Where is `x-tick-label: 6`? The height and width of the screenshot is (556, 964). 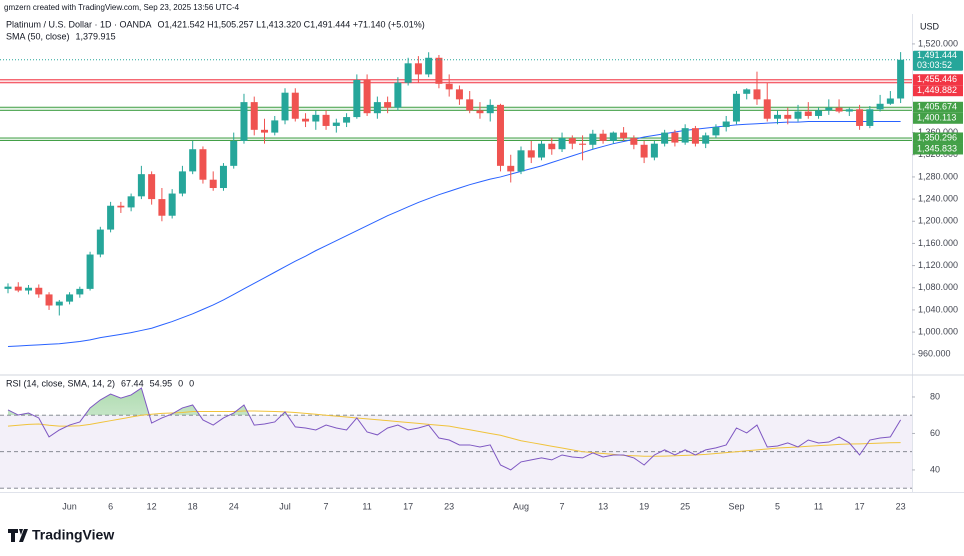 x-tick-label: 6 is located at coordinates (110, 506).